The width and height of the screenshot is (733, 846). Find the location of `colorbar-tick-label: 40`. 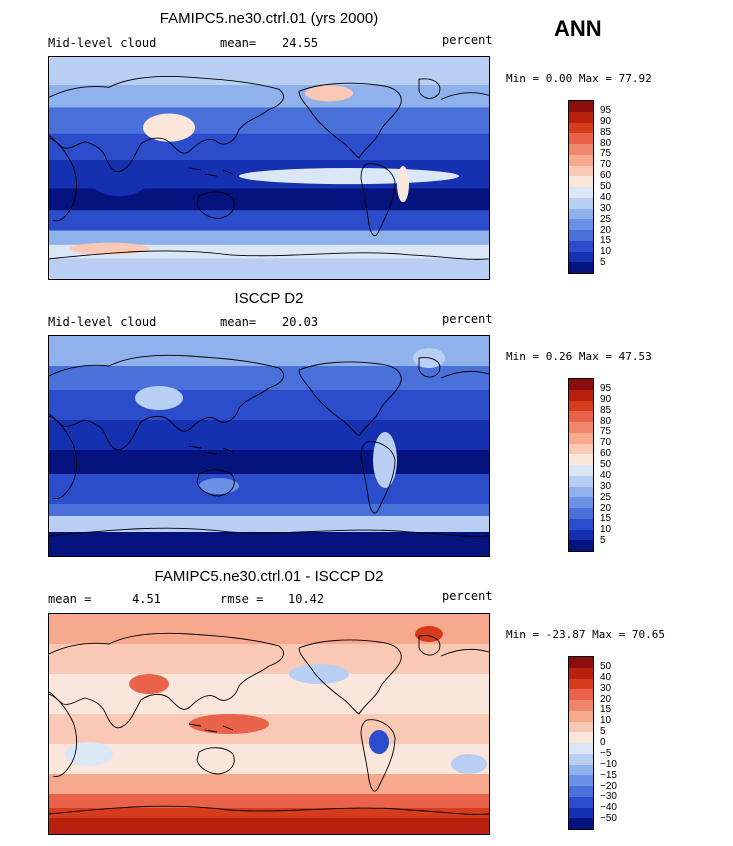

colorbar-tick-label: 40 is located at coordinates (606, 677).